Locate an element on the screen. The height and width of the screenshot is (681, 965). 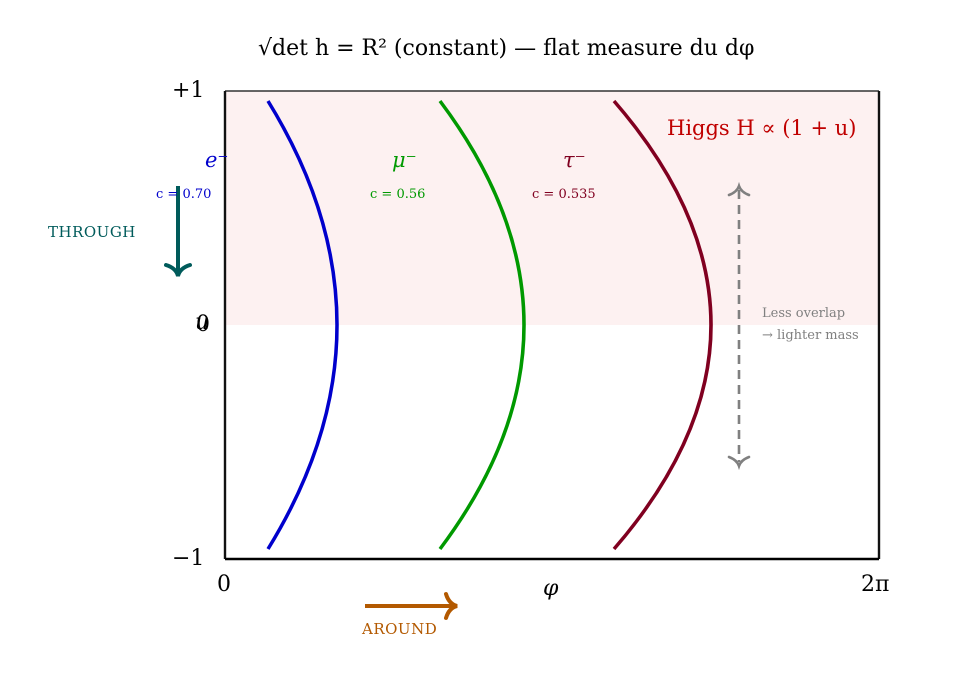
y-tick-bottom: −1 is located at coordinates (188, 558).